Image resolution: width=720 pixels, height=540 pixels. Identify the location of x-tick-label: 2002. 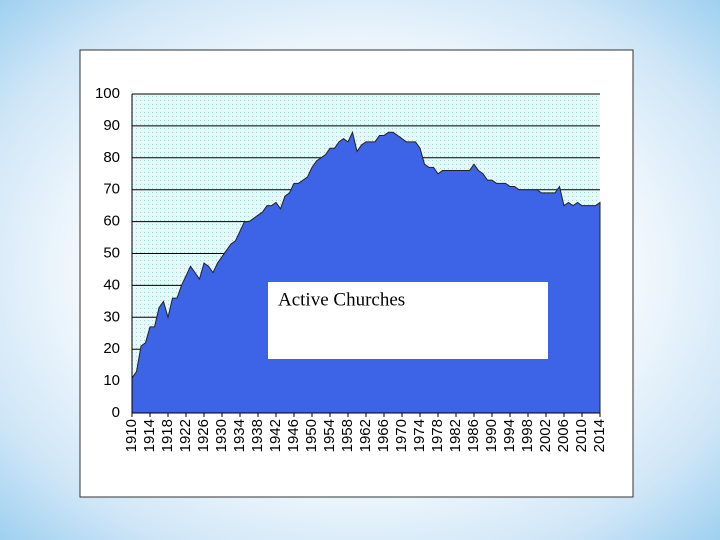
(545, 435).